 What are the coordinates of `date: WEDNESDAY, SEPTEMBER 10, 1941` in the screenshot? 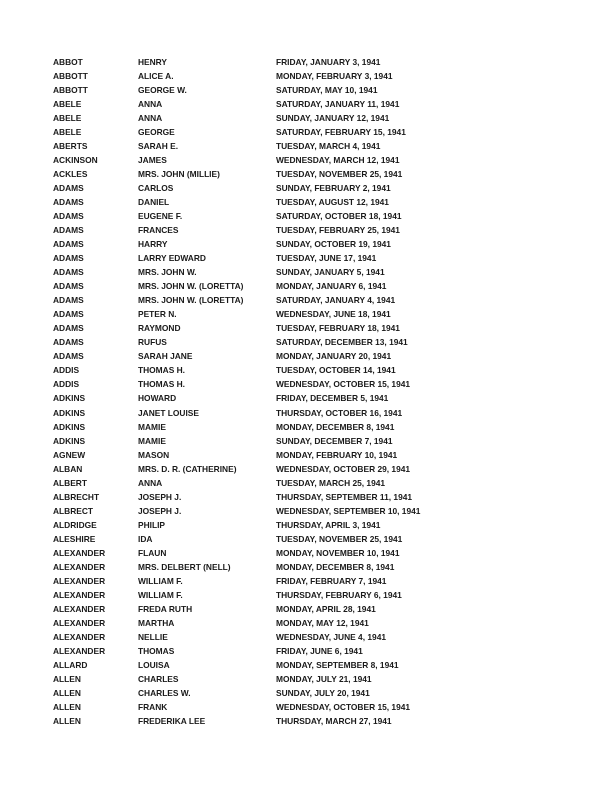 It's located at (348, 510).